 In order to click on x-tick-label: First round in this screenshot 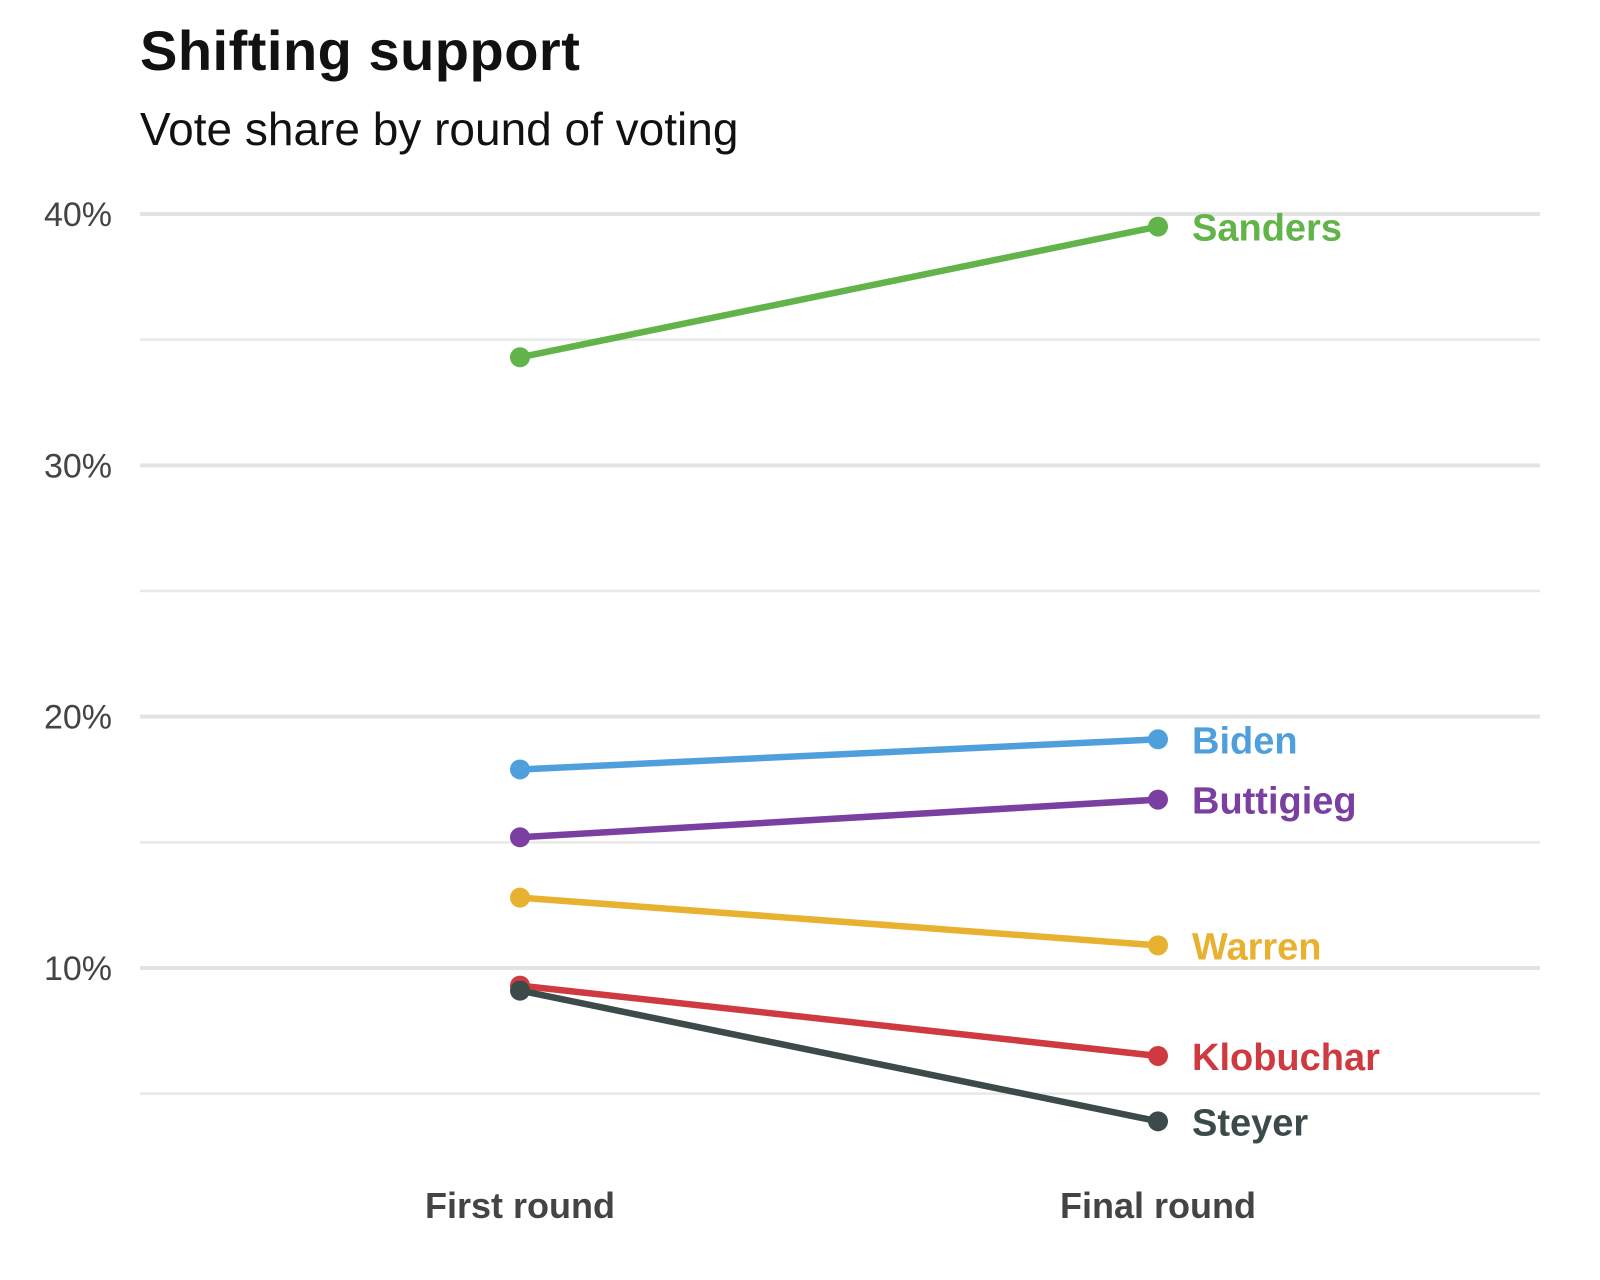, I will do `click(520, 1205)`.